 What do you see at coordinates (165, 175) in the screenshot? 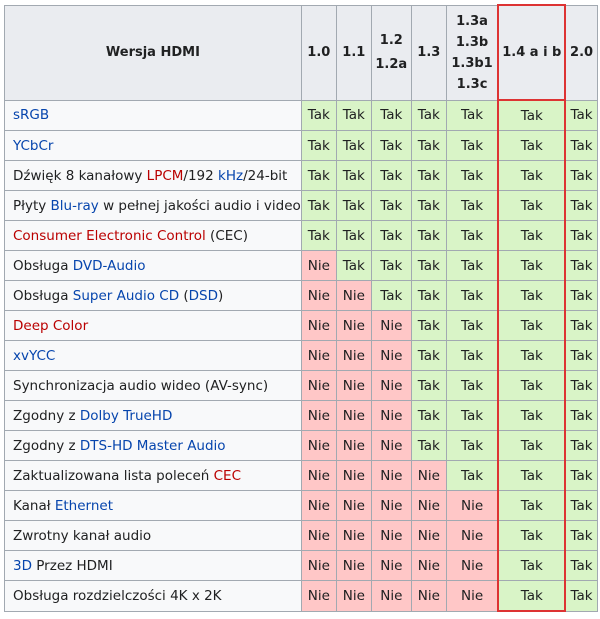
I see `feature-link: LPCM` at bounding box center [165, 175].